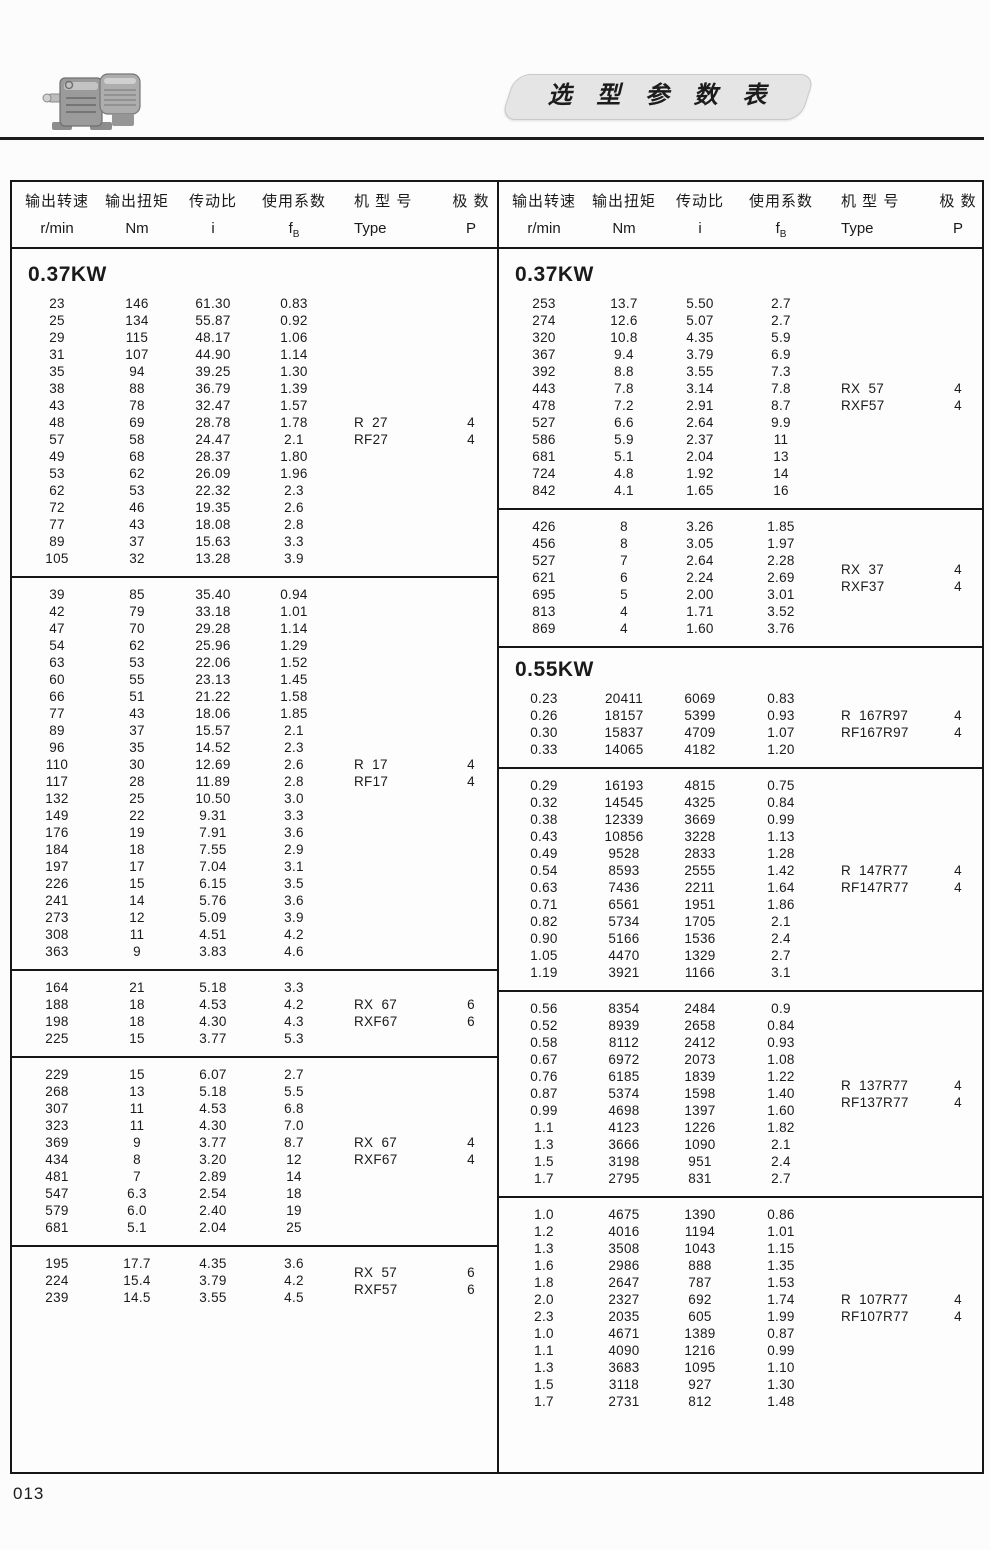 This screenshot has height=1550, width=990. I want to click on cell-speed: 2.3, so click(544, 1316).